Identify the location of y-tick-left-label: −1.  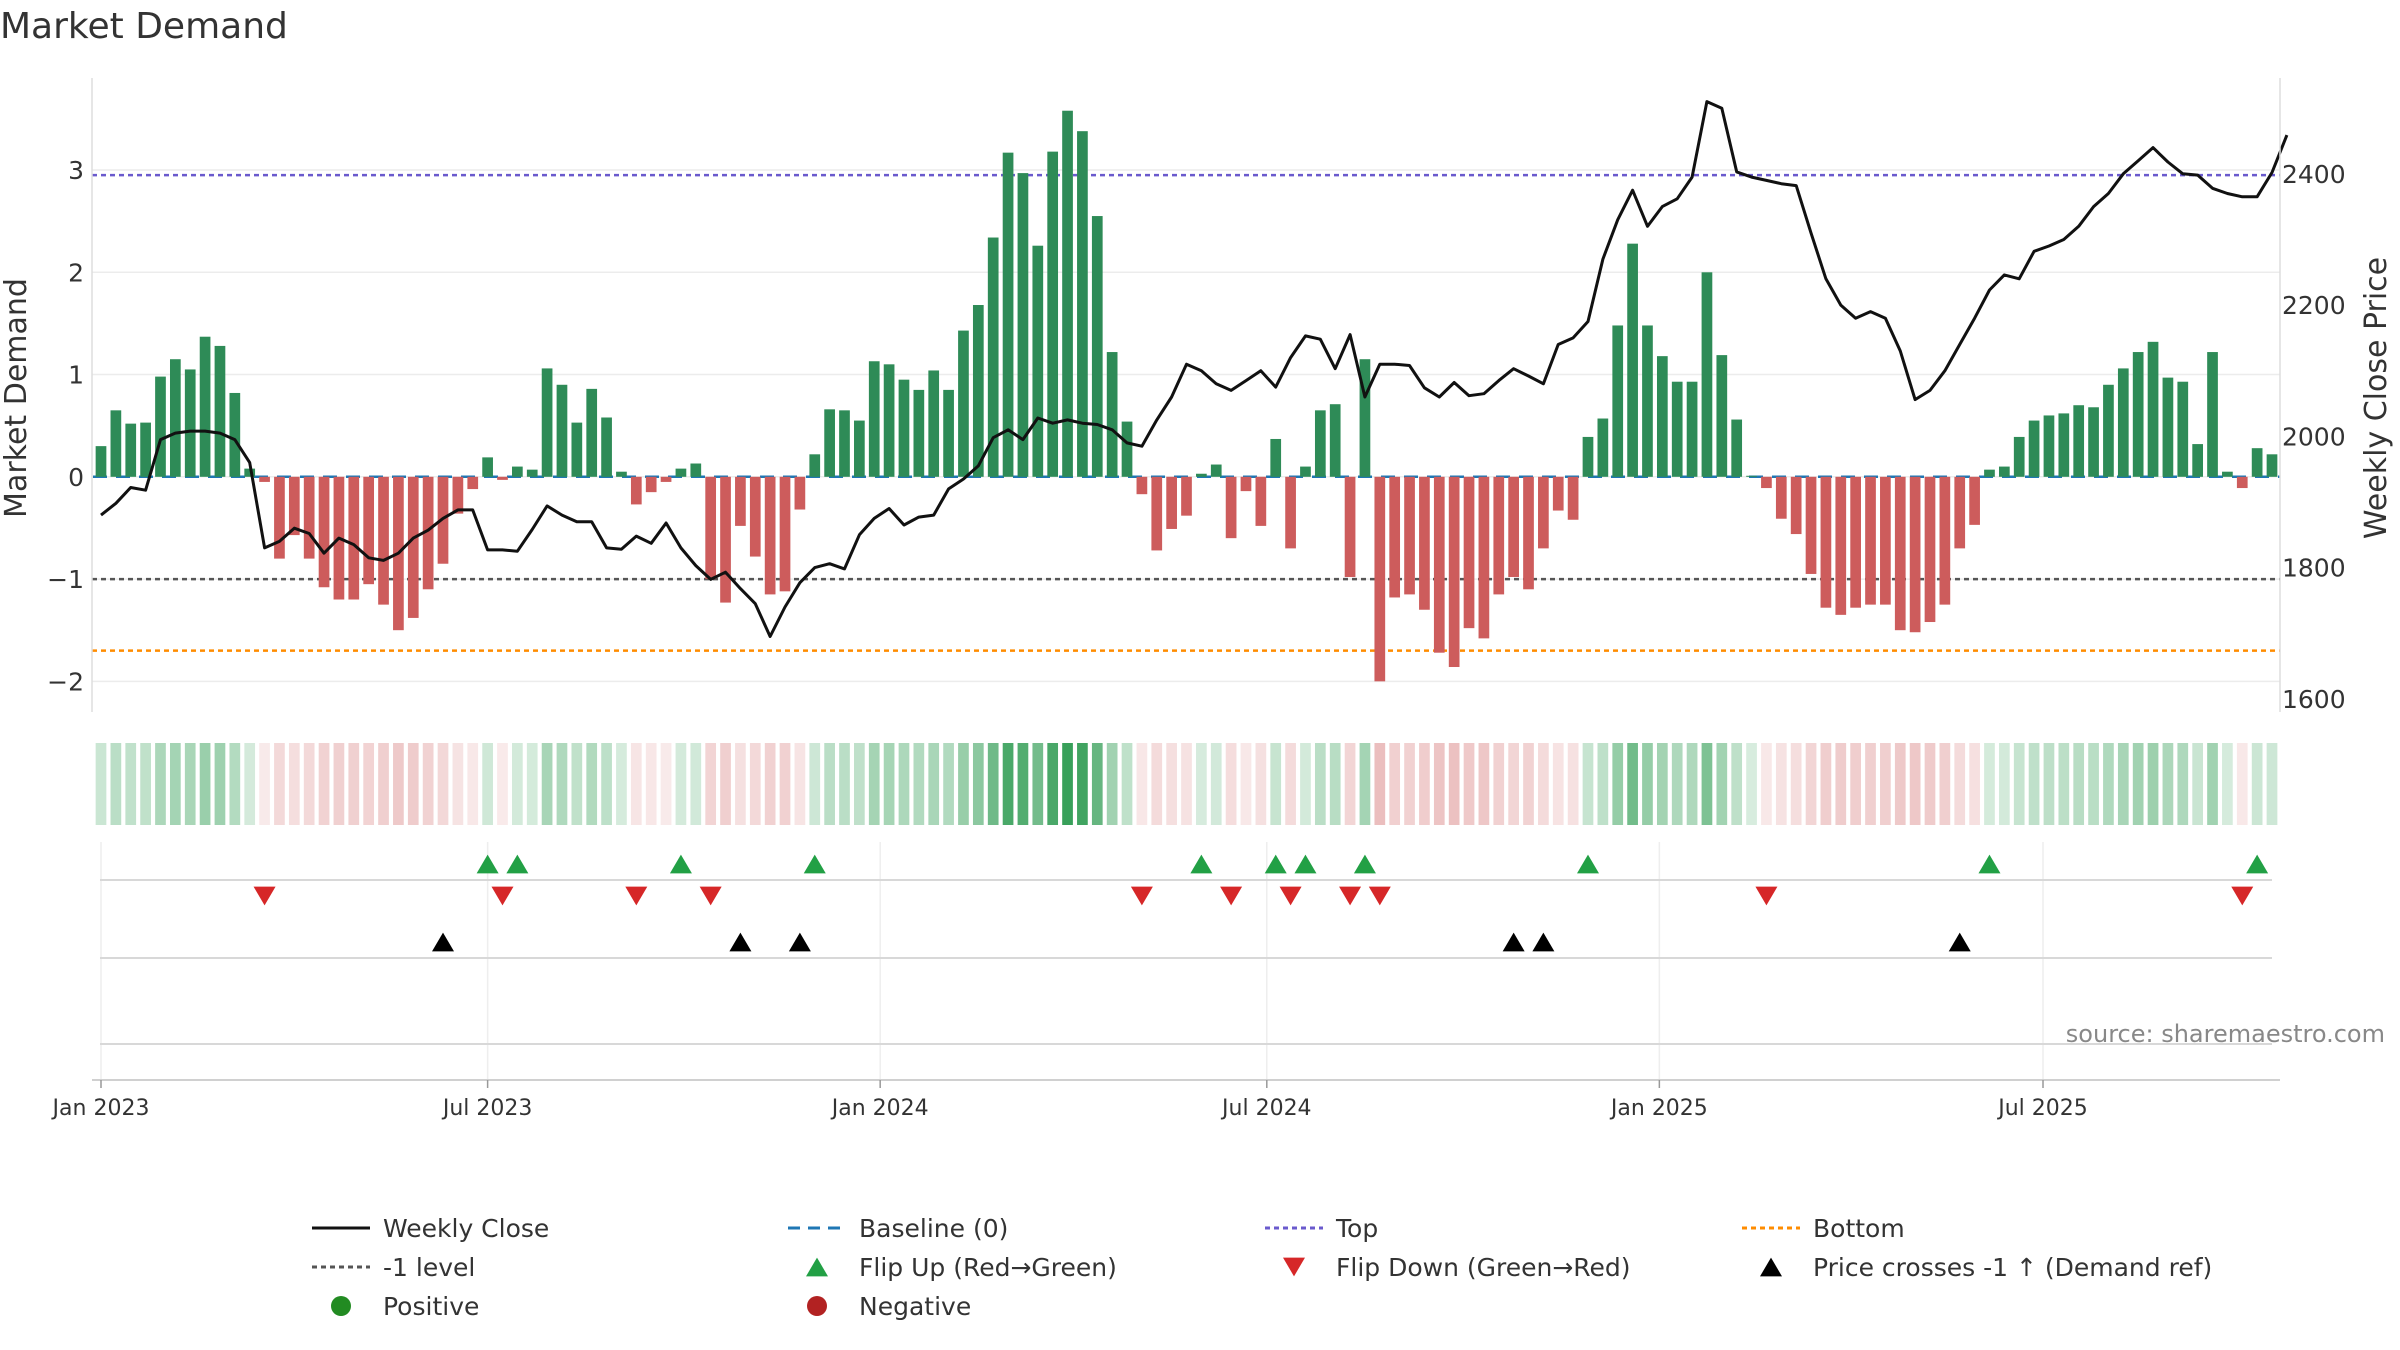
(65, 579).